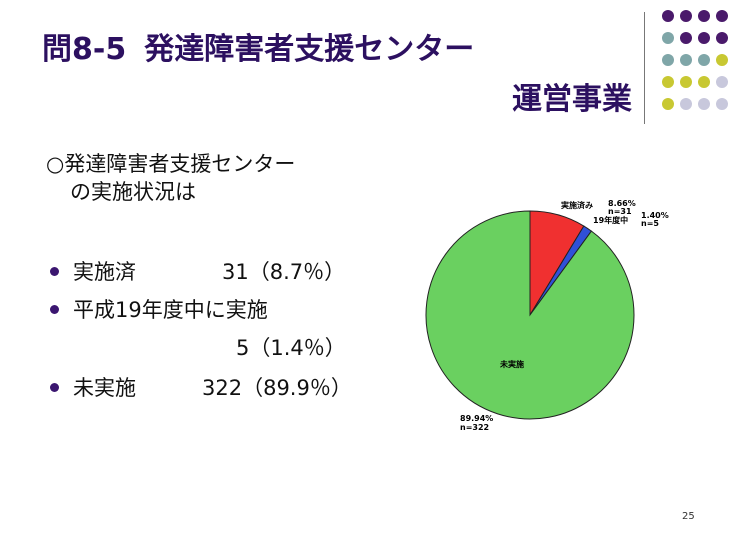 This screenshot has width=740, height=555. Describe the element at coordinates (622, 203) in the screenshot. I see `label-implemented-percent: 8.66%` at that location.